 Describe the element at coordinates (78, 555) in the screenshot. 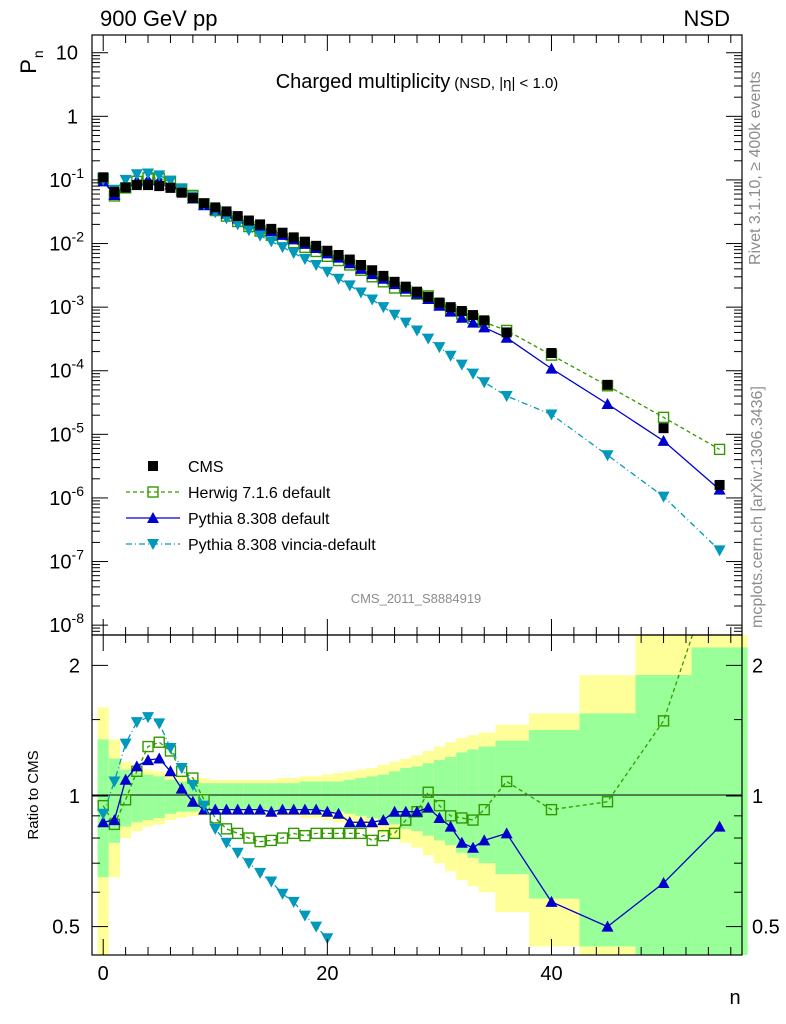

I see `top-ytick-exponent: -7` at that location.